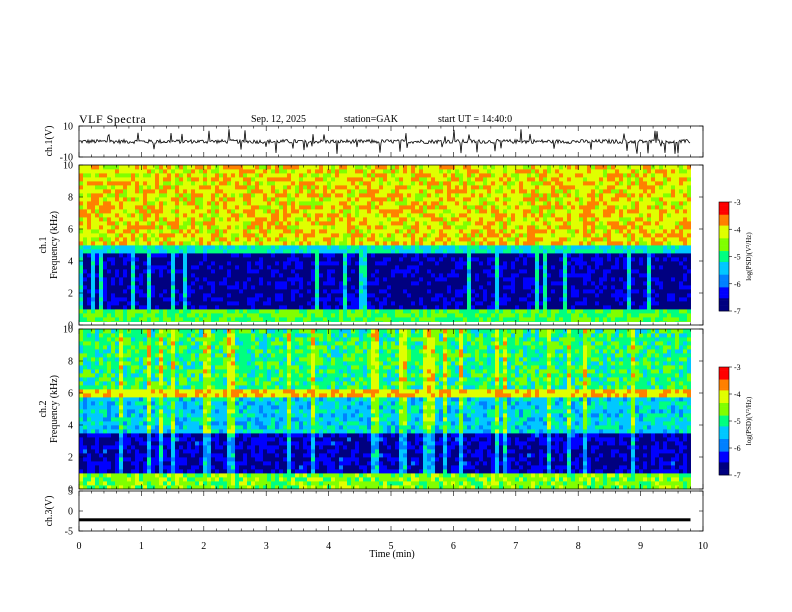  Describe the element at coordinates (385, 520) in the screenshot. I see `ch3-signal-line` at that location.